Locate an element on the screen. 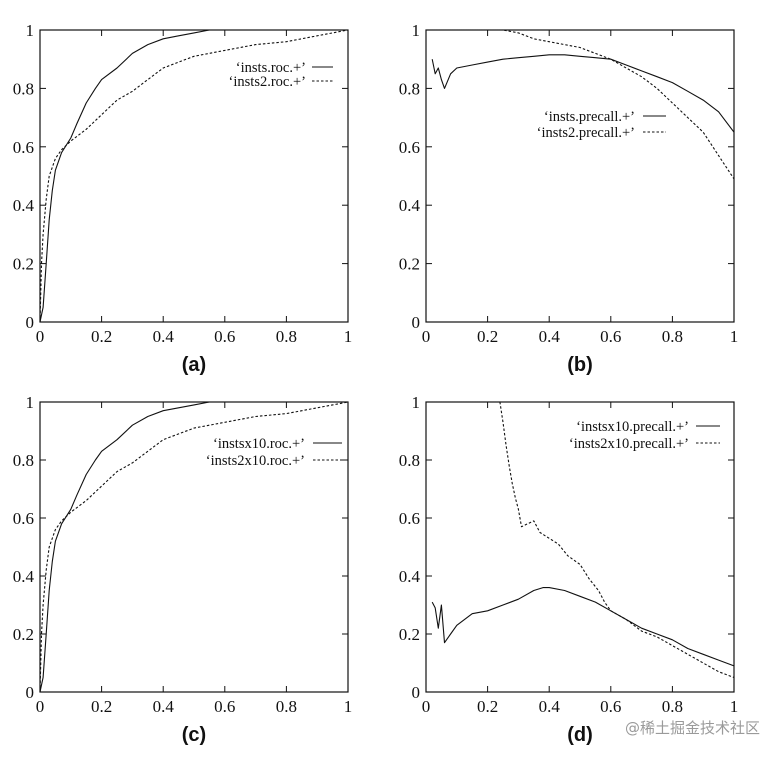  panel-label: (b) is located at coordinates (580, 365).